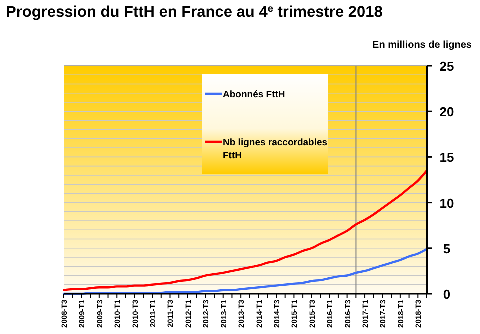 This screenshot has width=480, height=334. I want to click on y-tick-label: 10, so click(447, 203).